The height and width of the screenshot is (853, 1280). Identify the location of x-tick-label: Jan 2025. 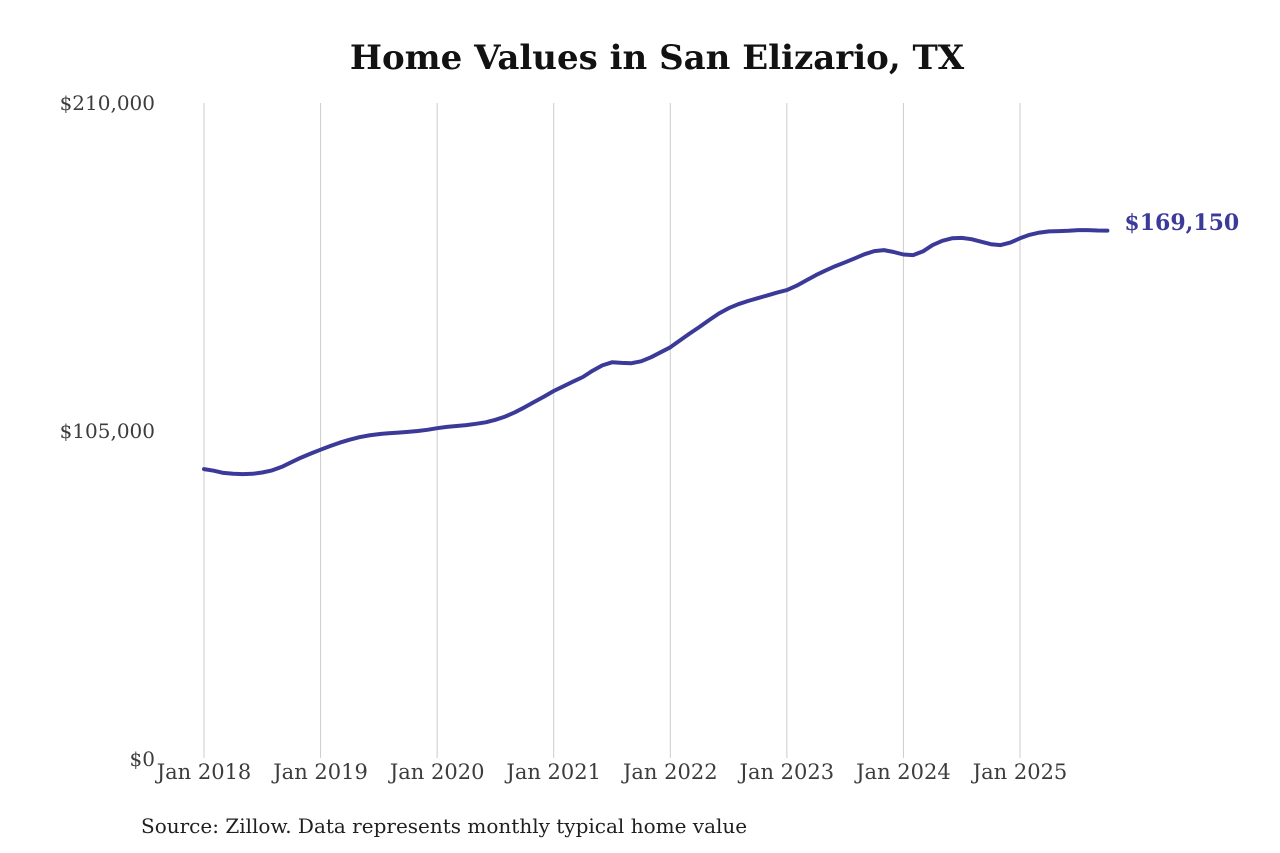
(1020, 772).